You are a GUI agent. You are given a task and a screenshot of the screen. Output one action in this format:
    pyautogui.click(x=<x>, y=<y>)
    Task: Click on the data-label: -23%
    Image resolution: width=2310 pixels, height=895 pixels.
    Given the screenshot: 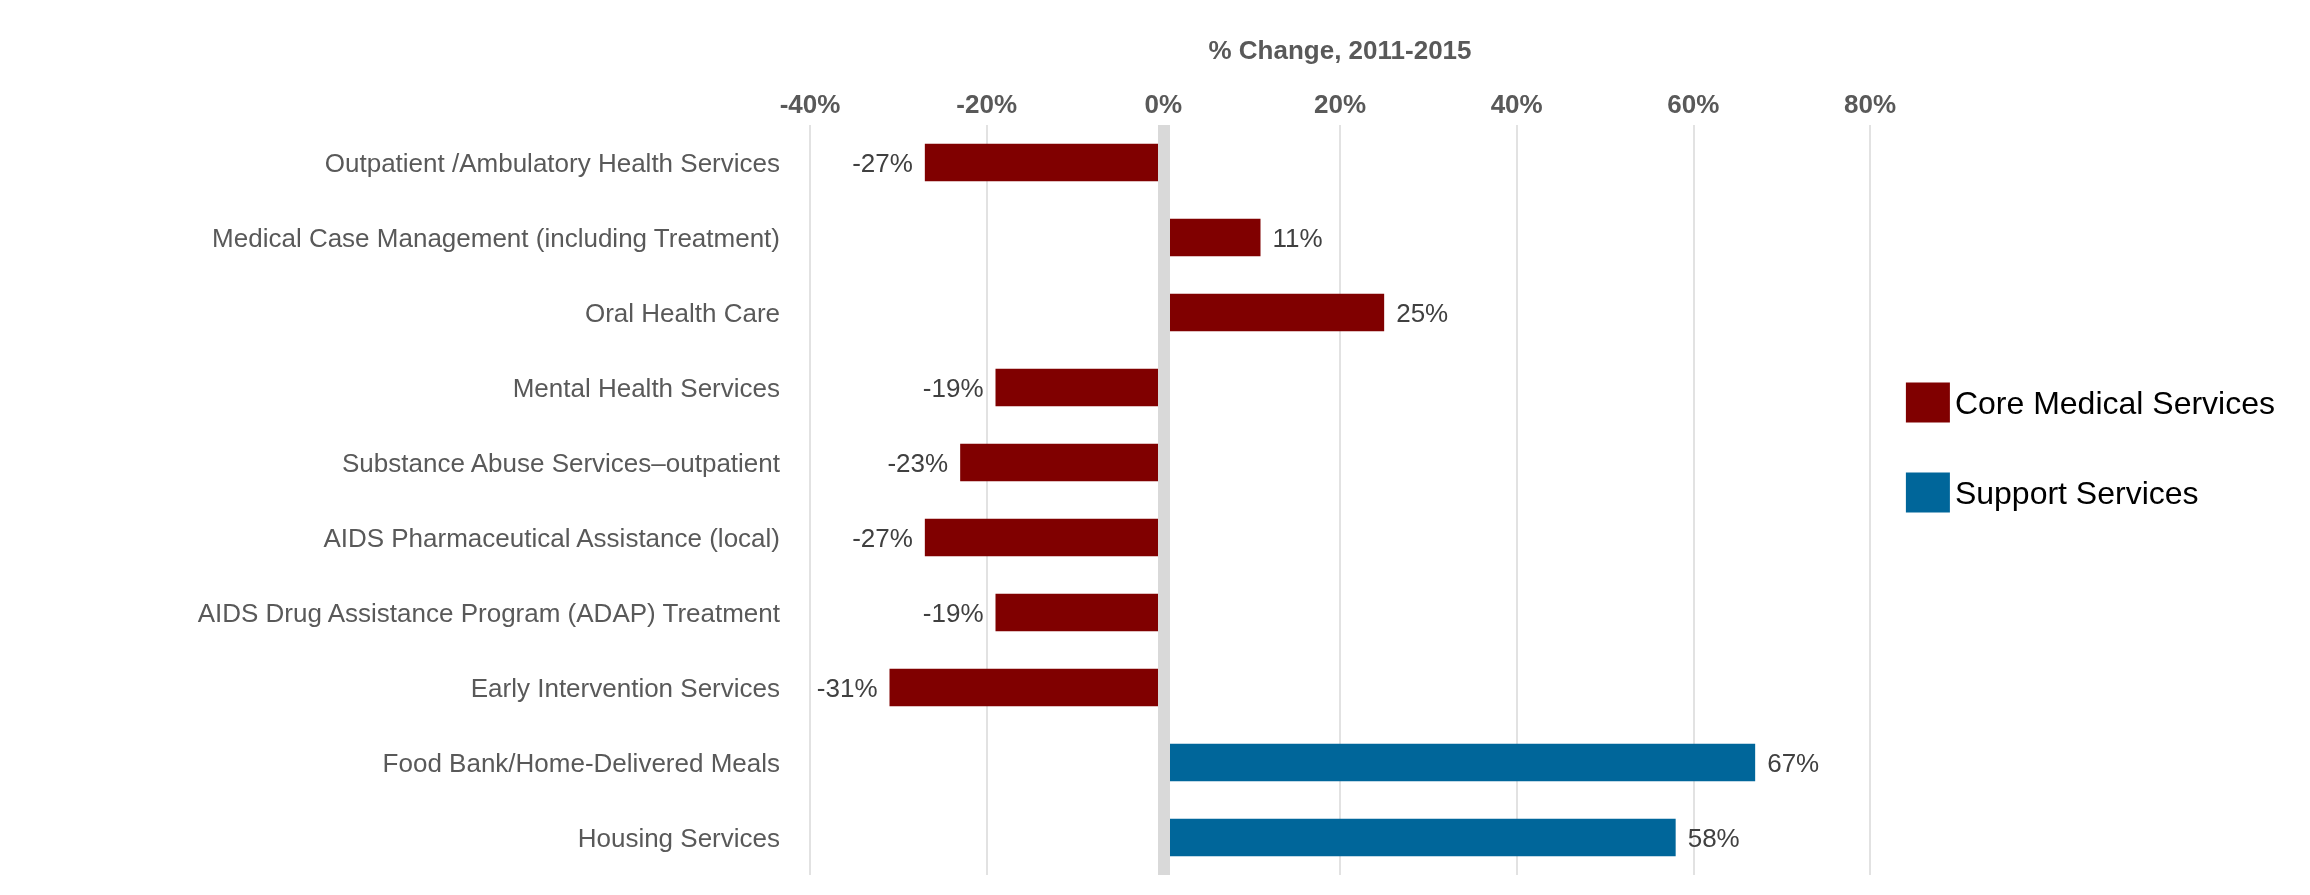 What is the action you would take?
    pyautogui.click(x=918, y=462)
    